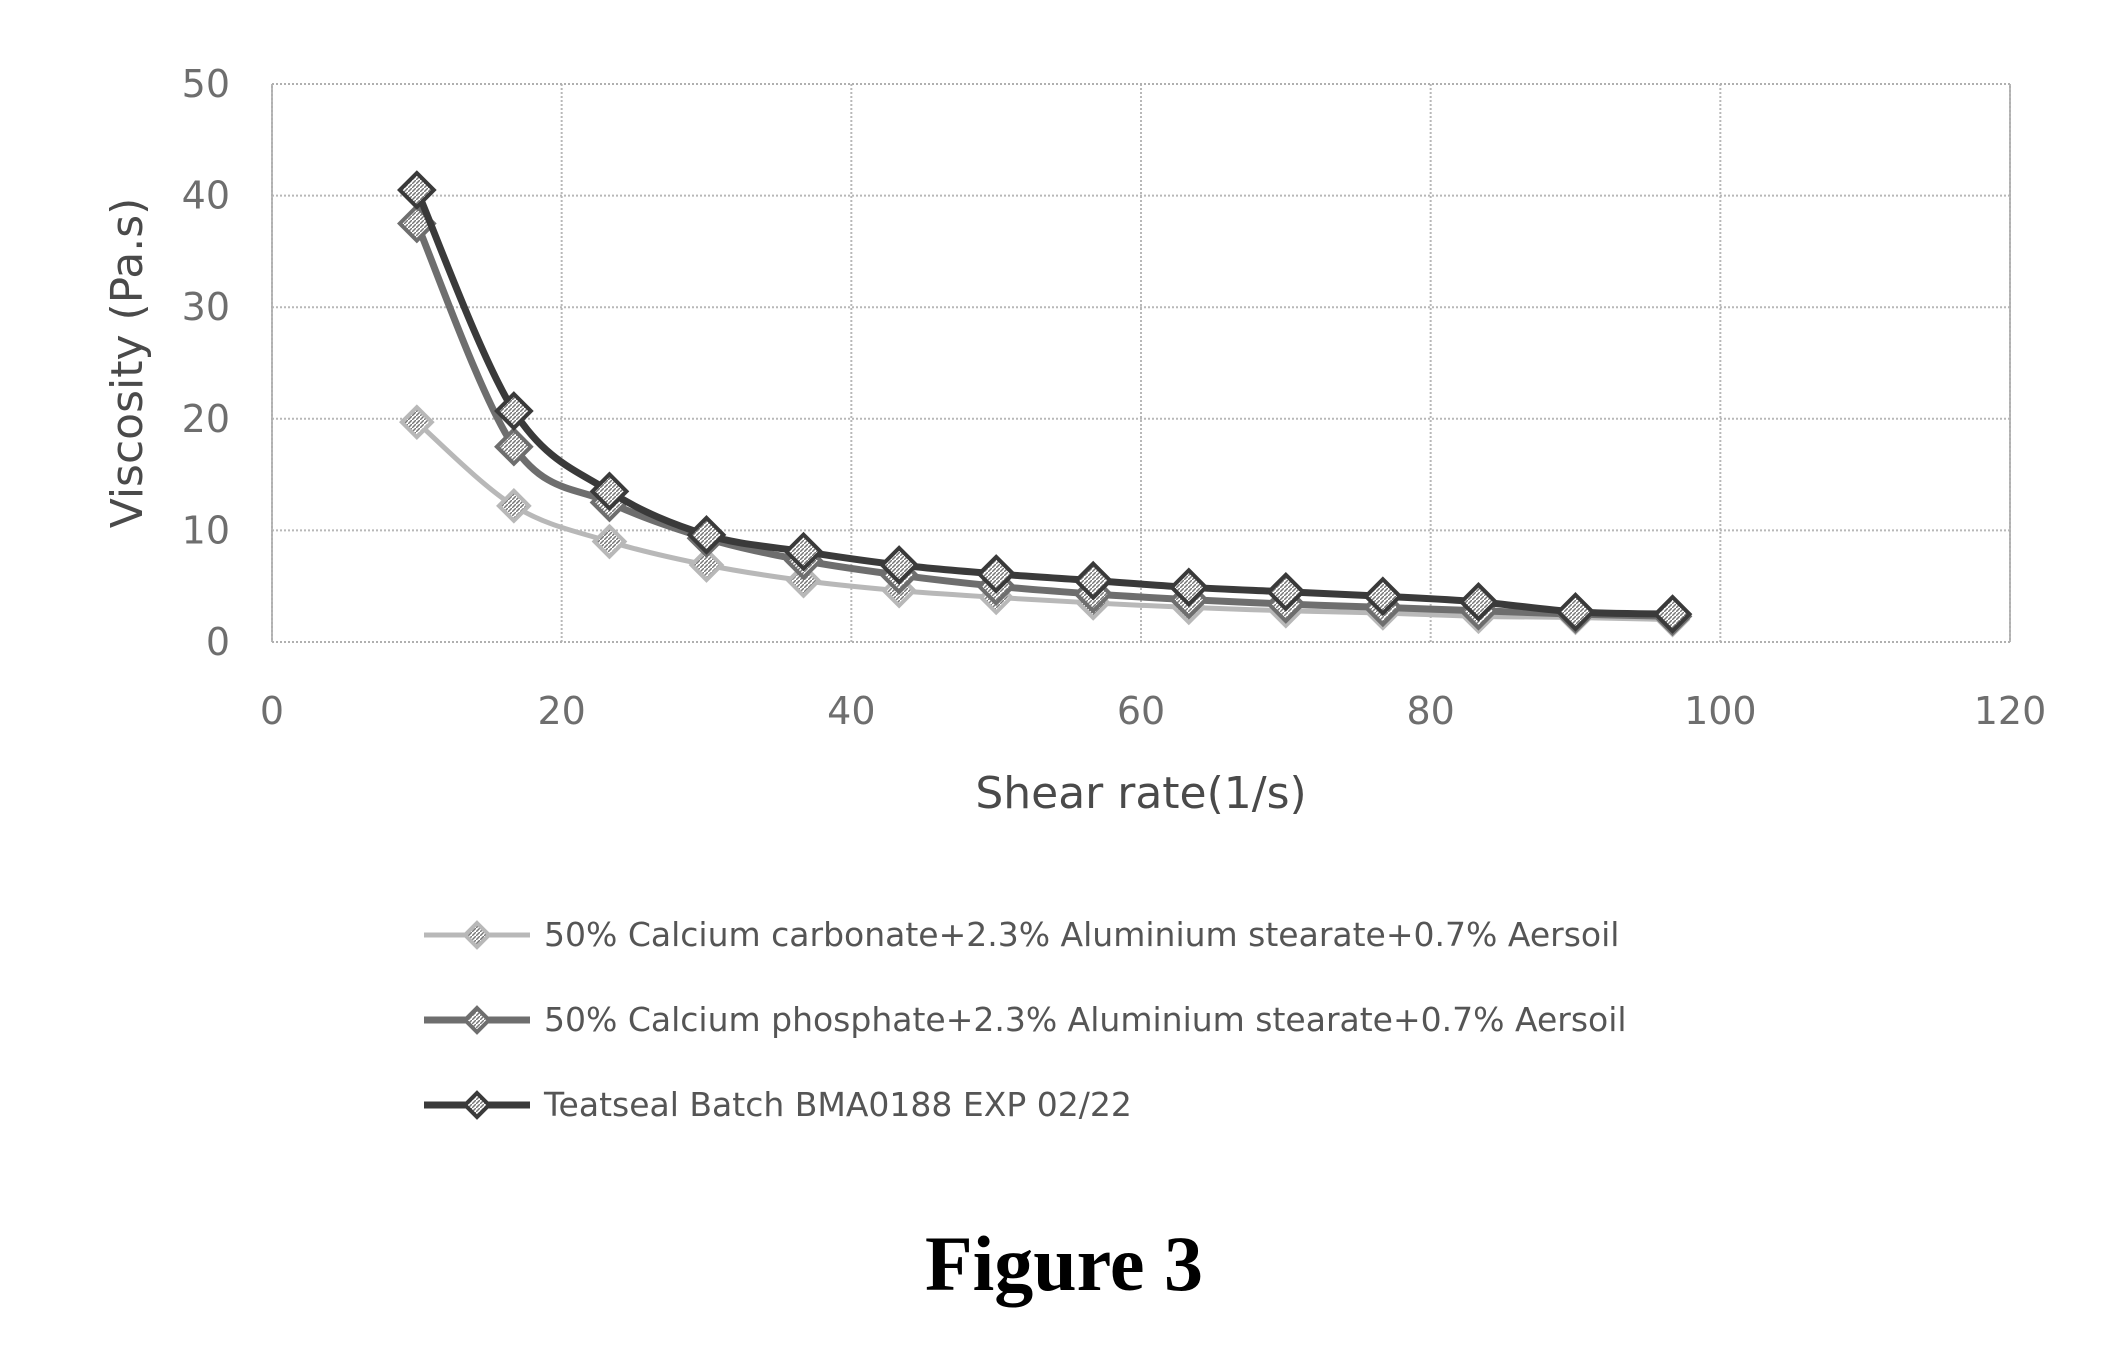 This screenshot has width=2128, height=1351. I want to click on x-tick-label: 100, so click(1720, 711).